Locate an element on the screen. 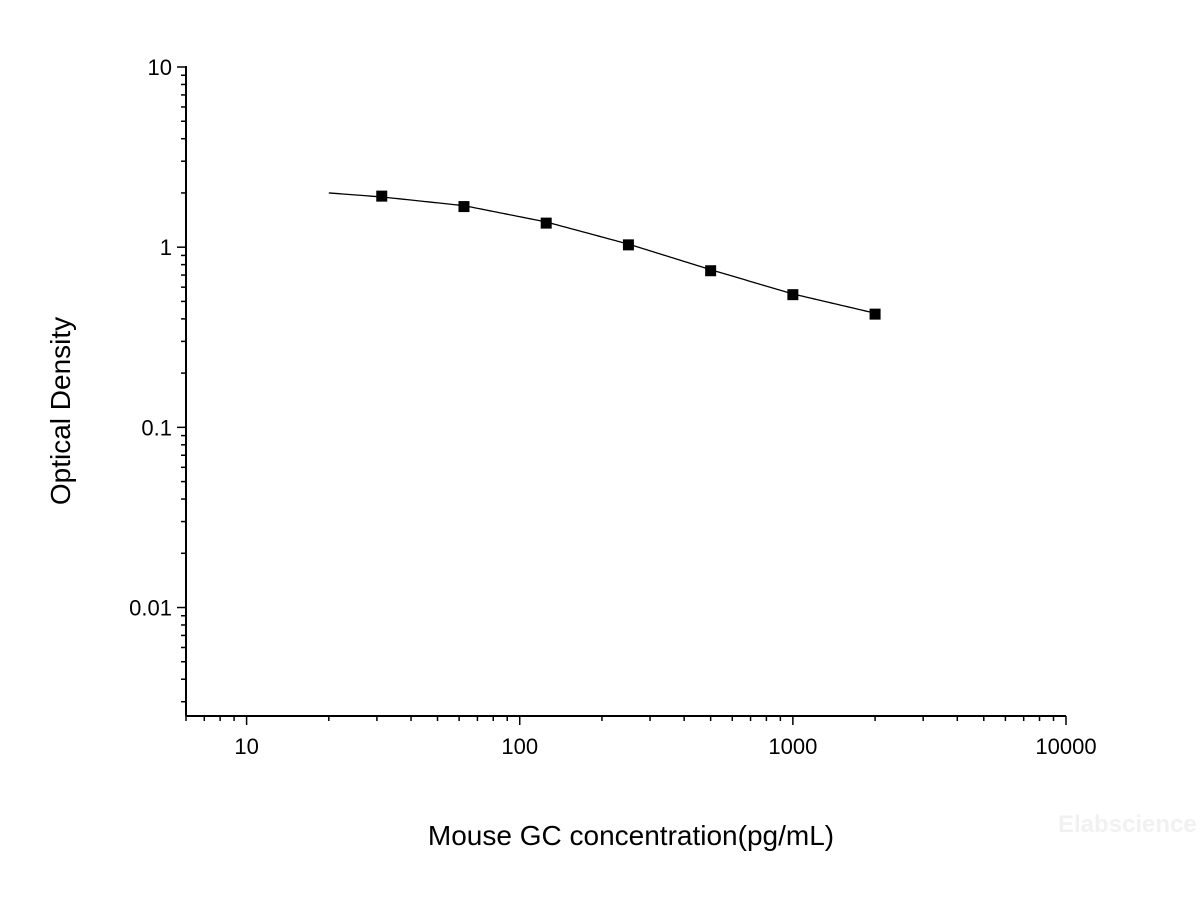 Image resolution: width=1200 pixels, height=900 pixels. fit-curve-line is located at coordinates (602, 253).